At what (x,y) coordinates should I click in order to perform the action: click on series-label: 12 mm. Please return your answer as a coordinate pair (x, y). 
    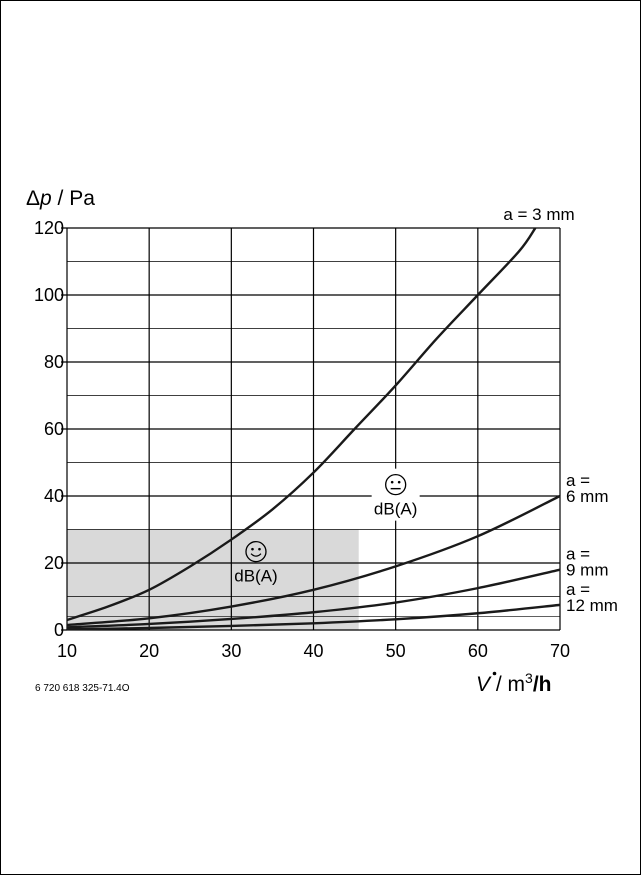
    Looking at the image, I should click on (592, 605).